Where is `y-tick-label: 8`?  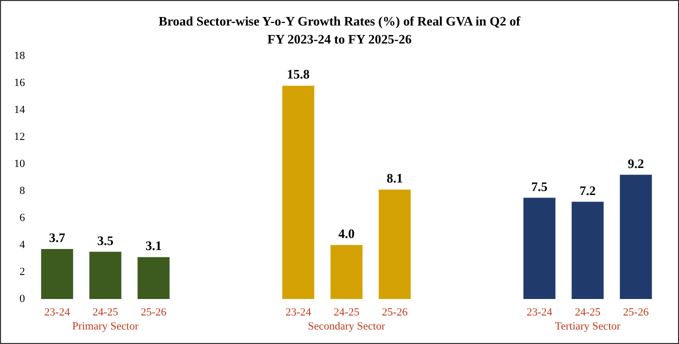 y-tick-label: 8 is located at coordinates (23, 191).